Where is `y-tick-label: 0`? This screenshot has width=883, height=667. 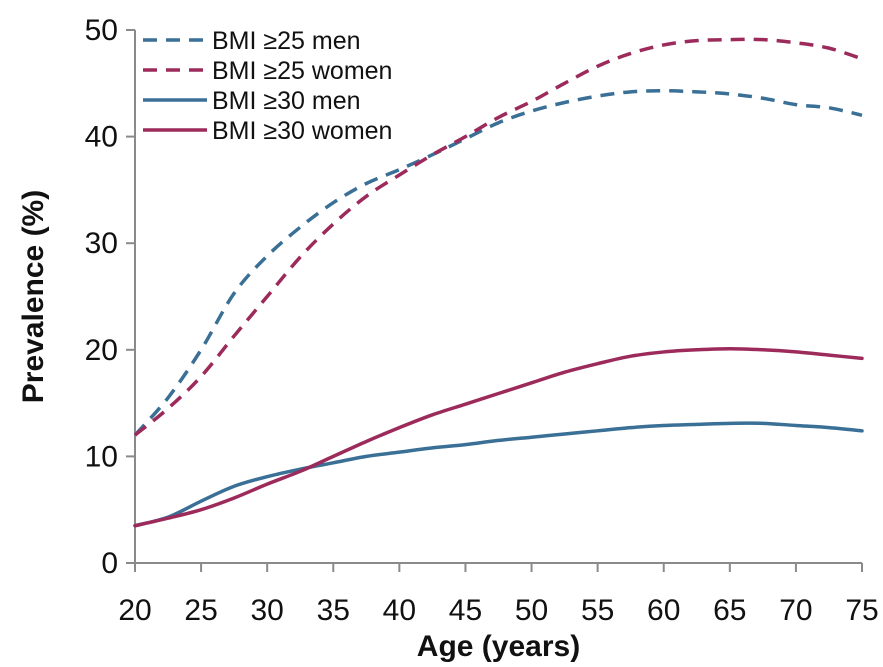
y-tick-label: 0 is located at coordinates (109, 563).